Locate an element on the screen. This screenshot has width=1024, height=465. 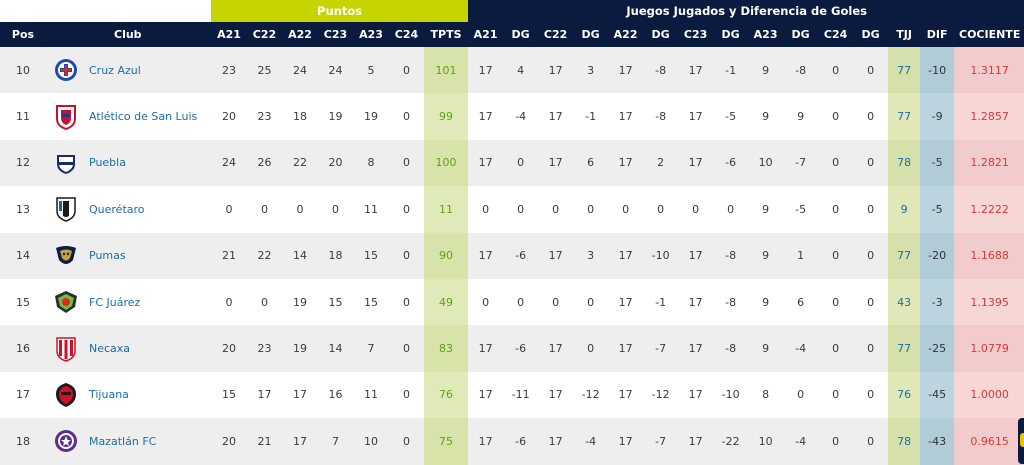
cell-dg-c23: -22 is located at coordinates (731, 441).